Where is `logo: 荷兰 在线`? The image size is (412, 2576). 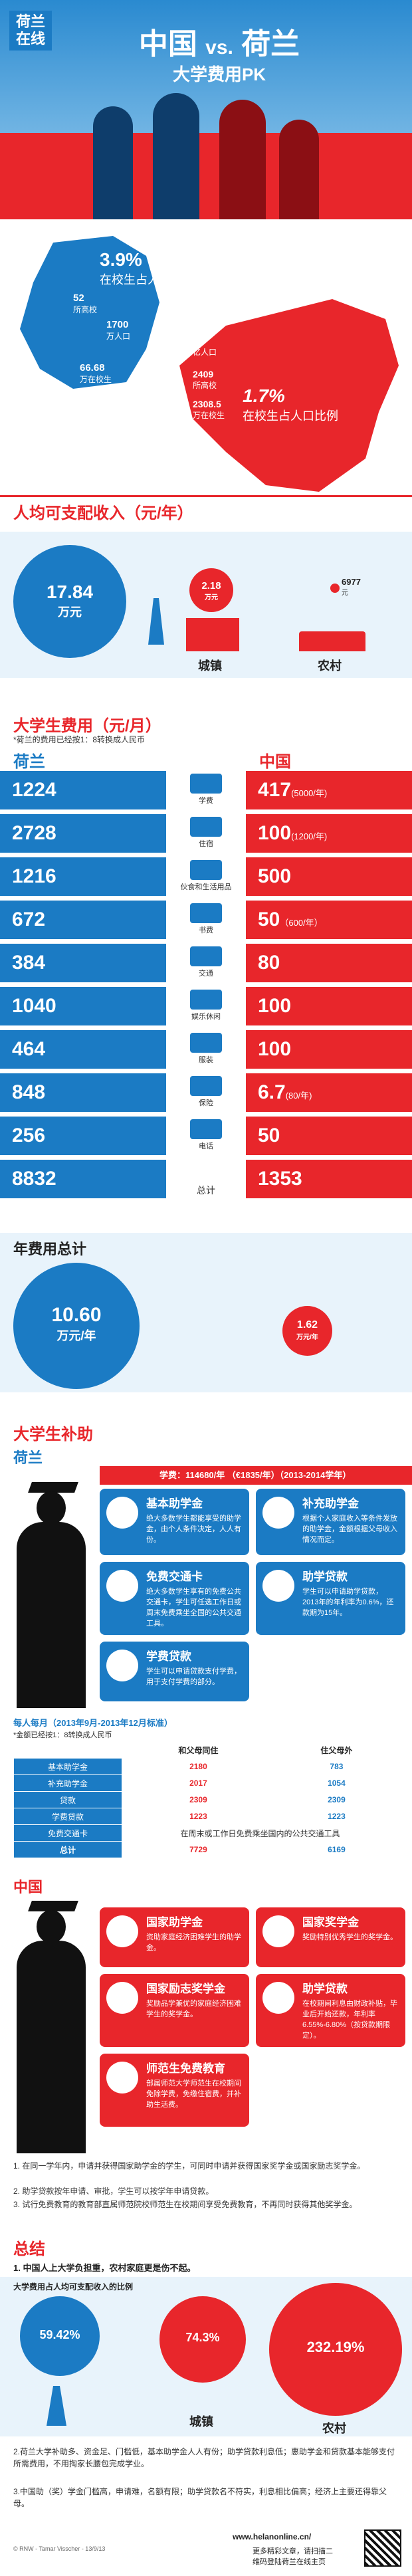 logo: 荷兰 在线 is located at coordinates (30, 31).